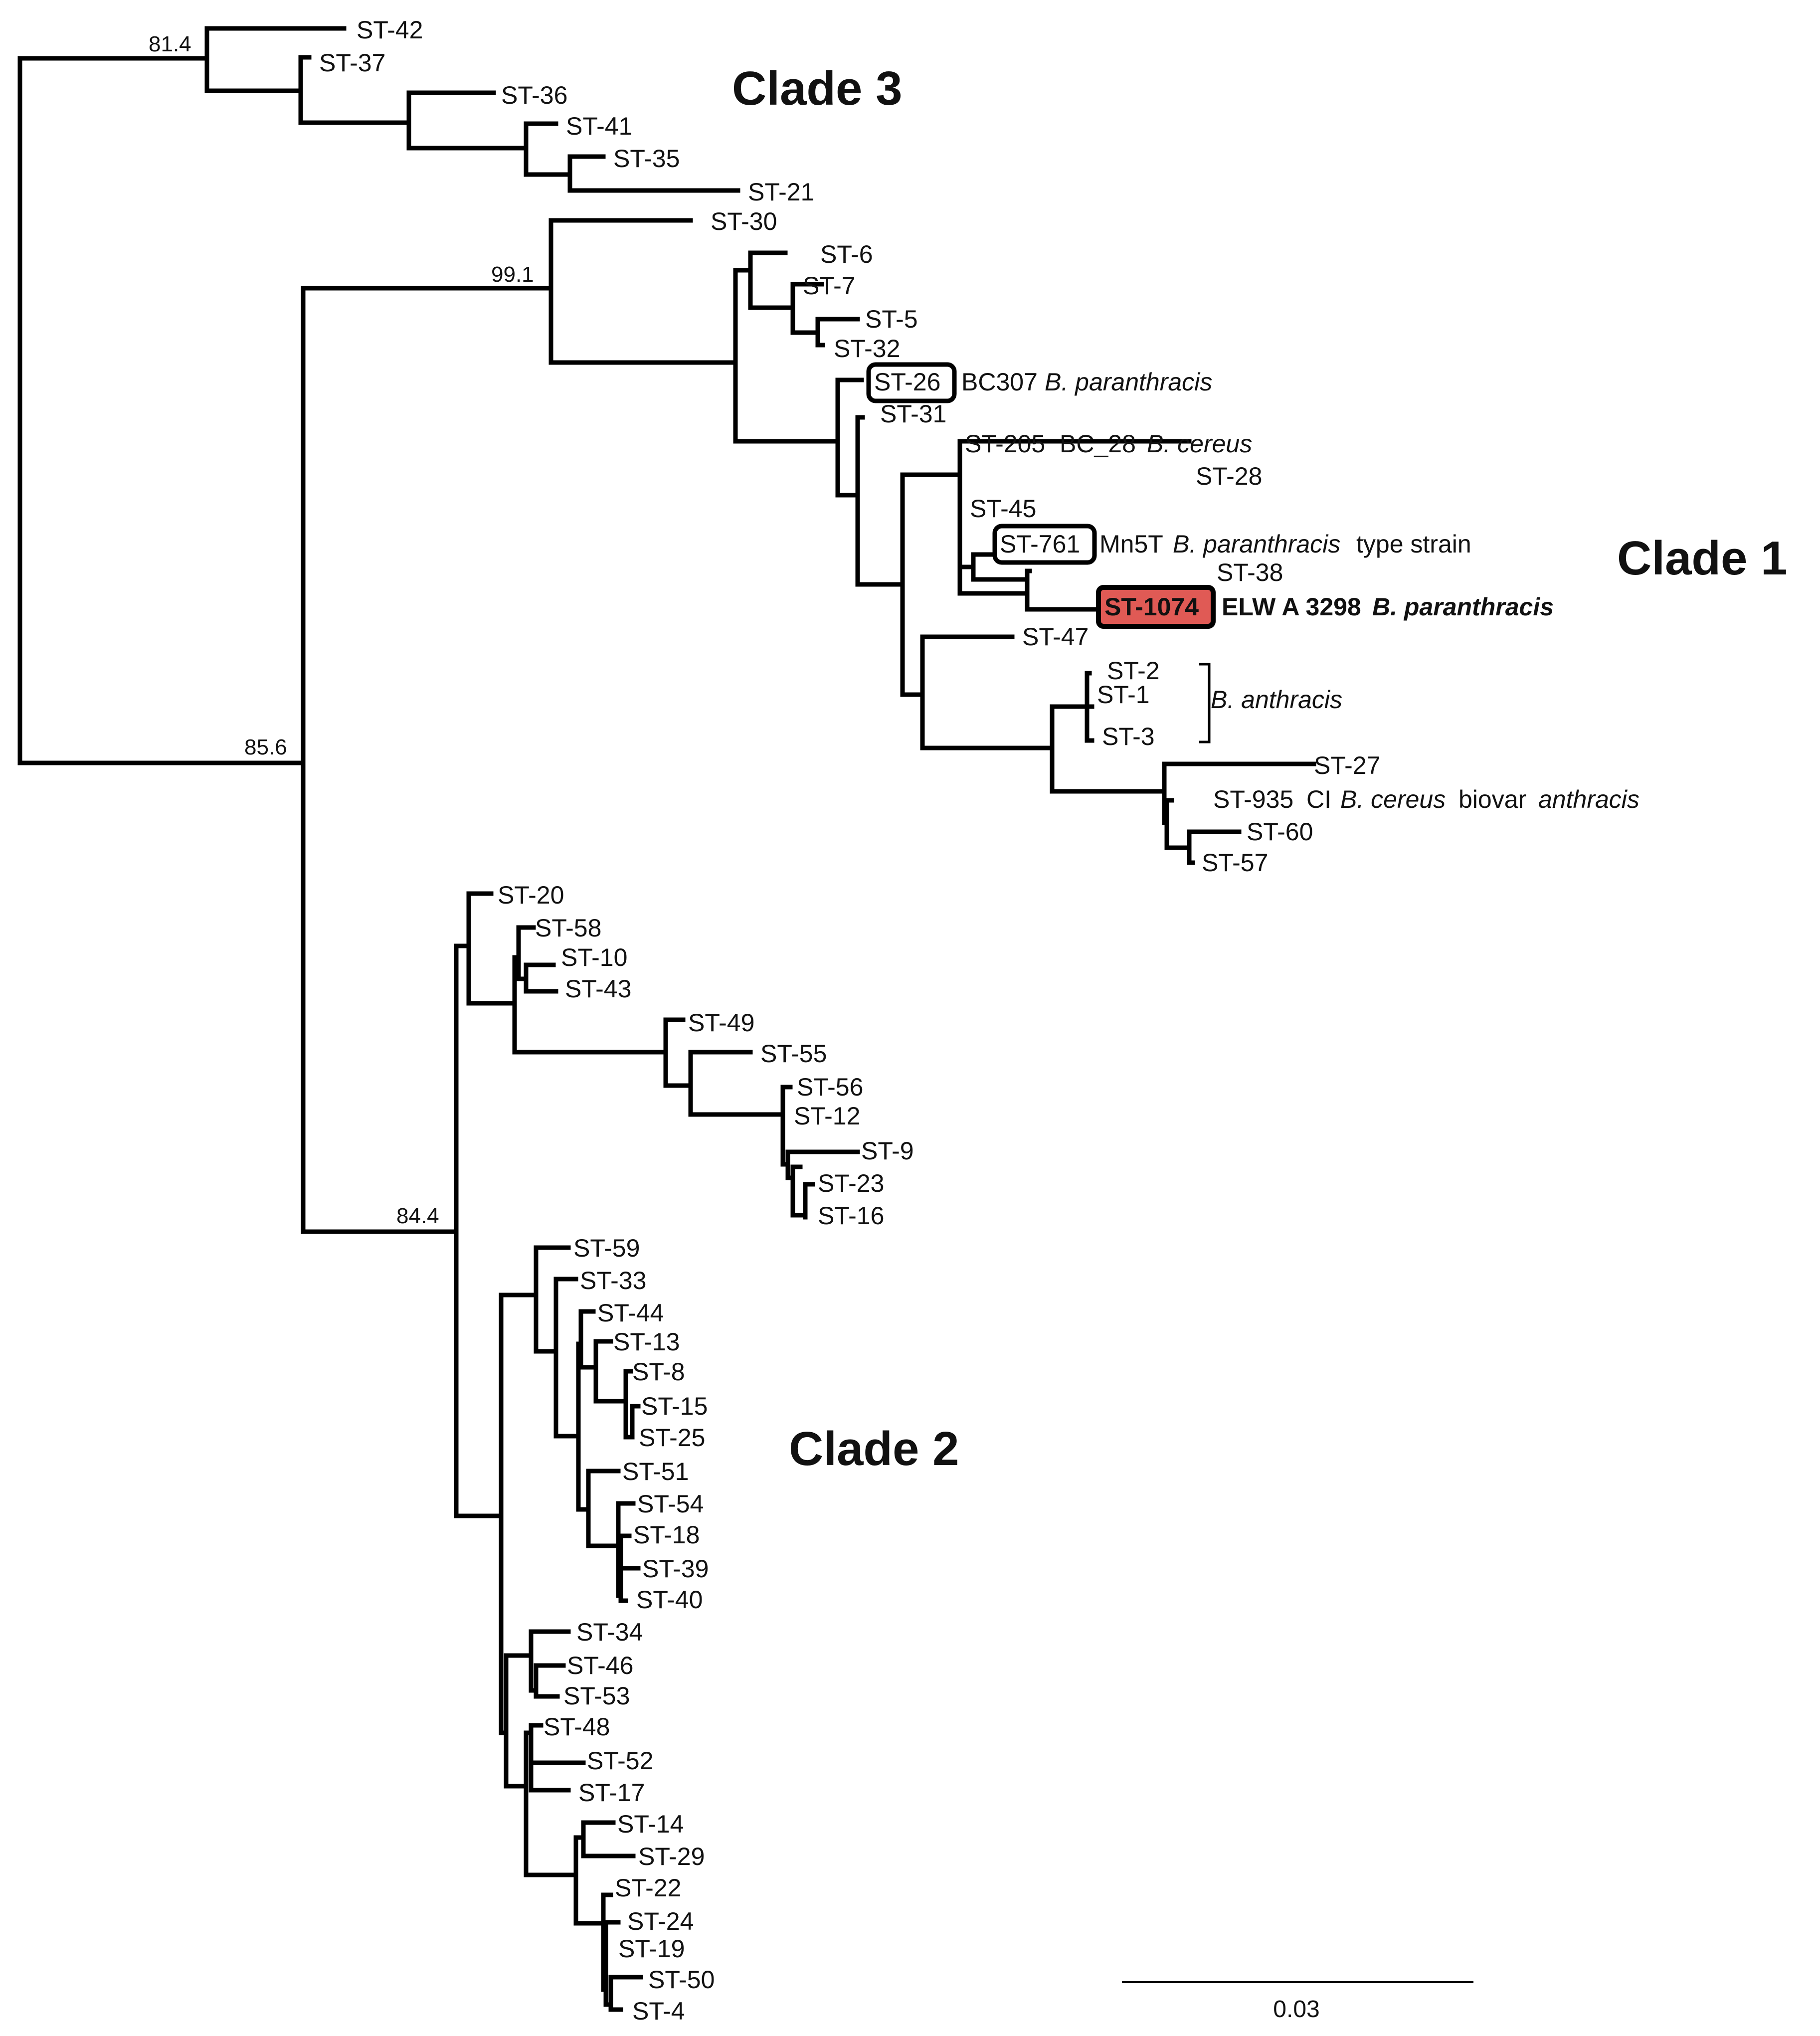 This screenshot has width=1820, height=2036. I want to click on bootstrap-value: 84.4, so click(417, 1216).